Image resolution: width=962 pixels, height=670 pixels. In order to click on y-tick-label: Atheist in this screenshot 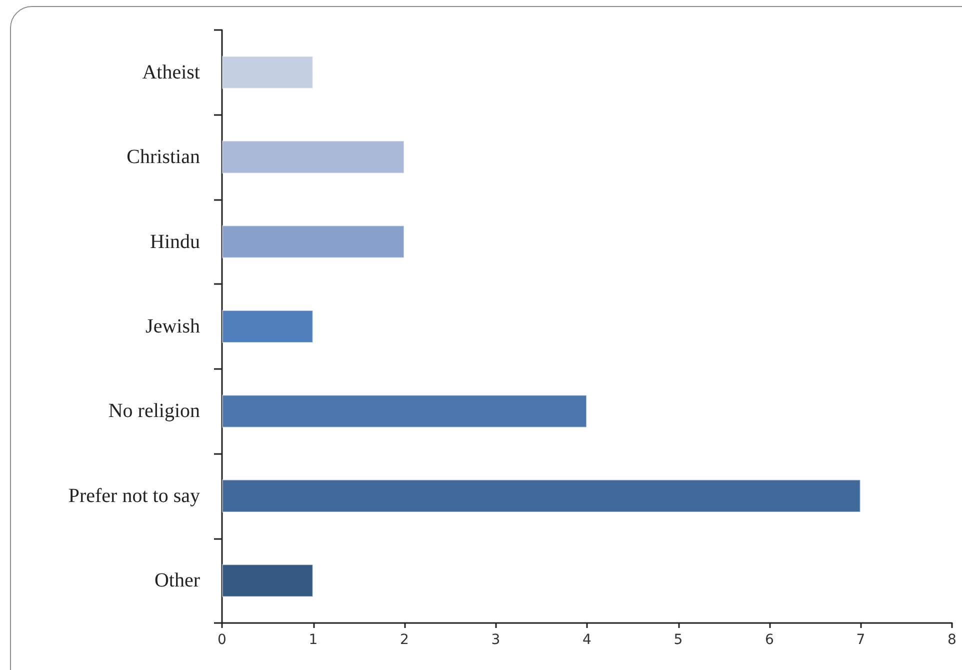, I will do `click(171, 72)`.